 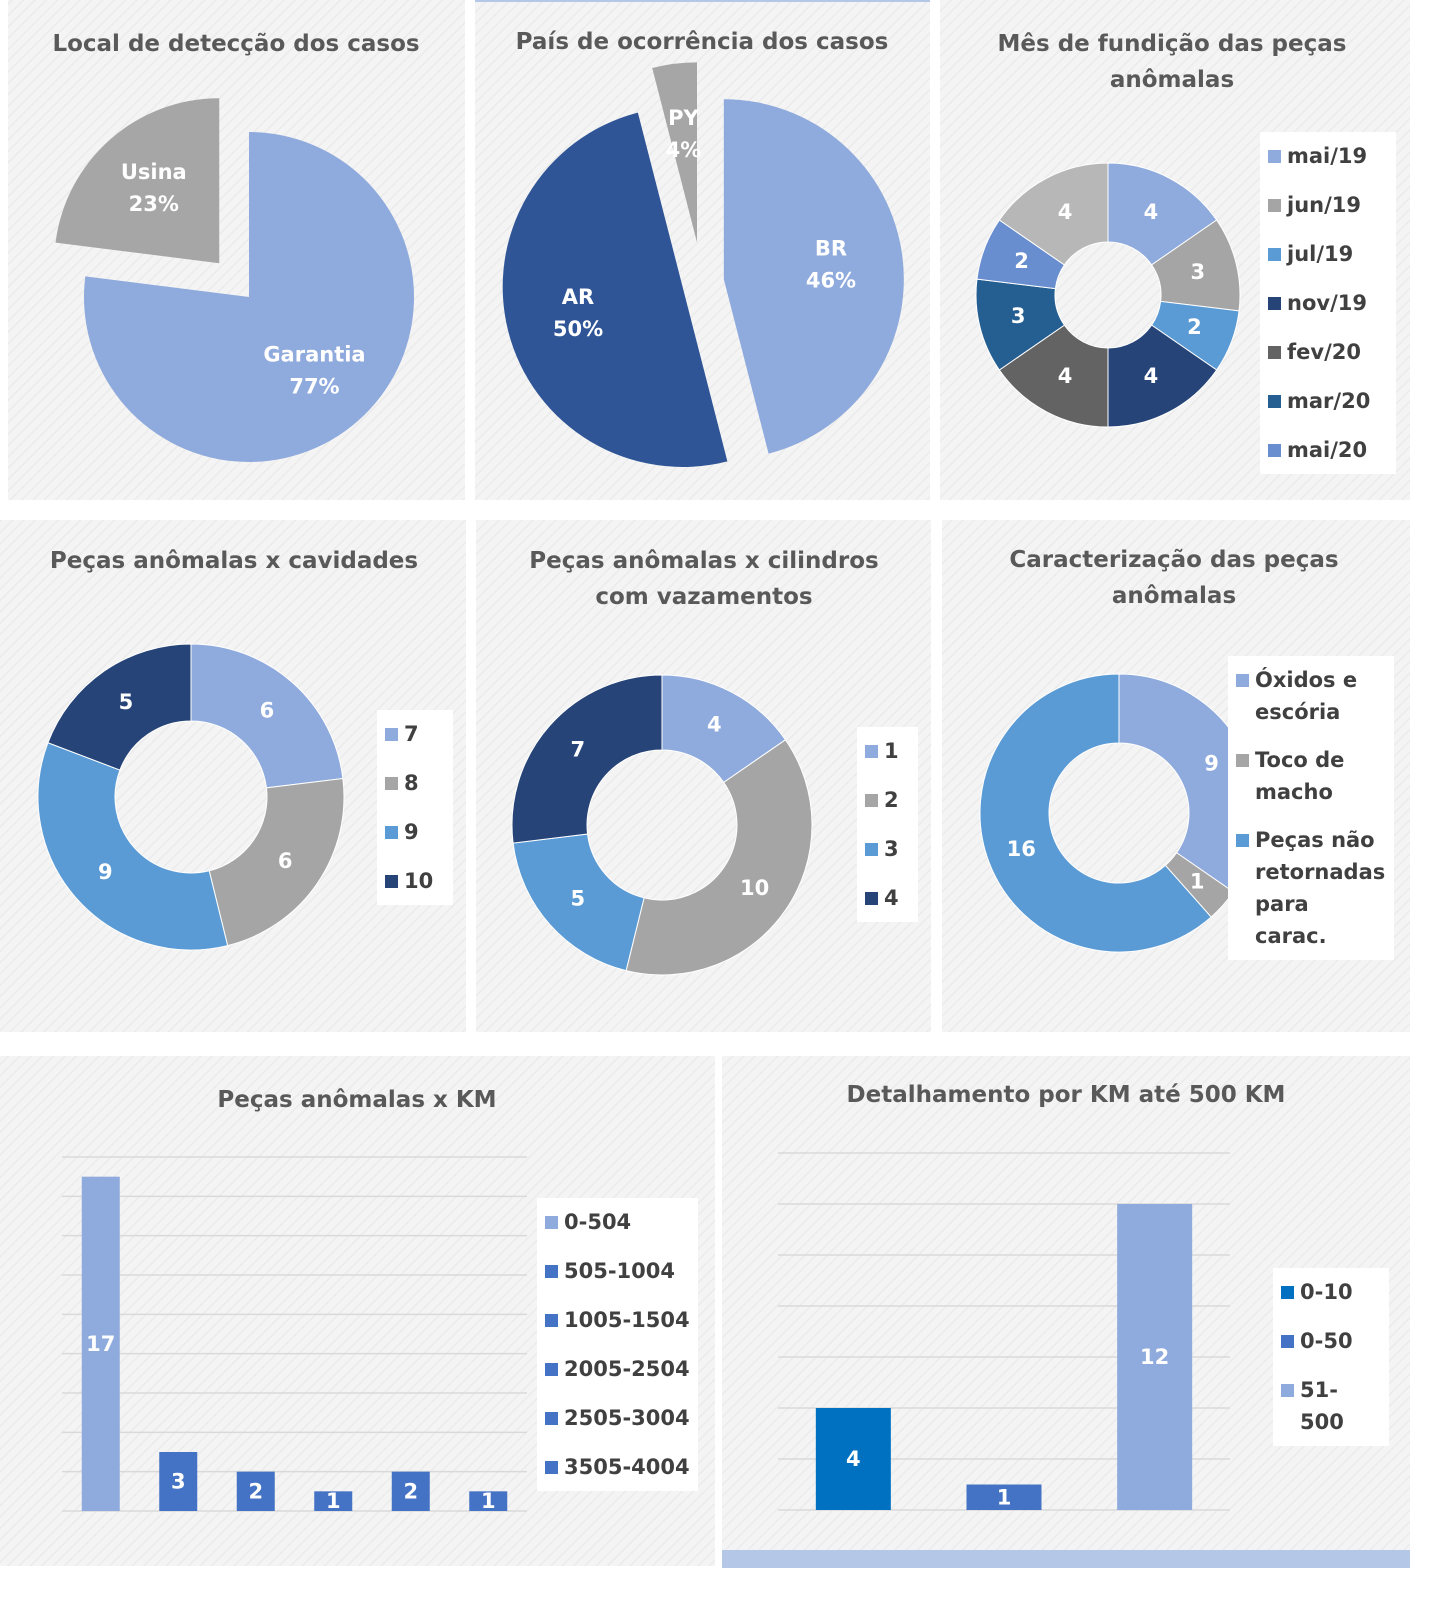 I want to click on legend-item: 2, so click(x=887, y=800).